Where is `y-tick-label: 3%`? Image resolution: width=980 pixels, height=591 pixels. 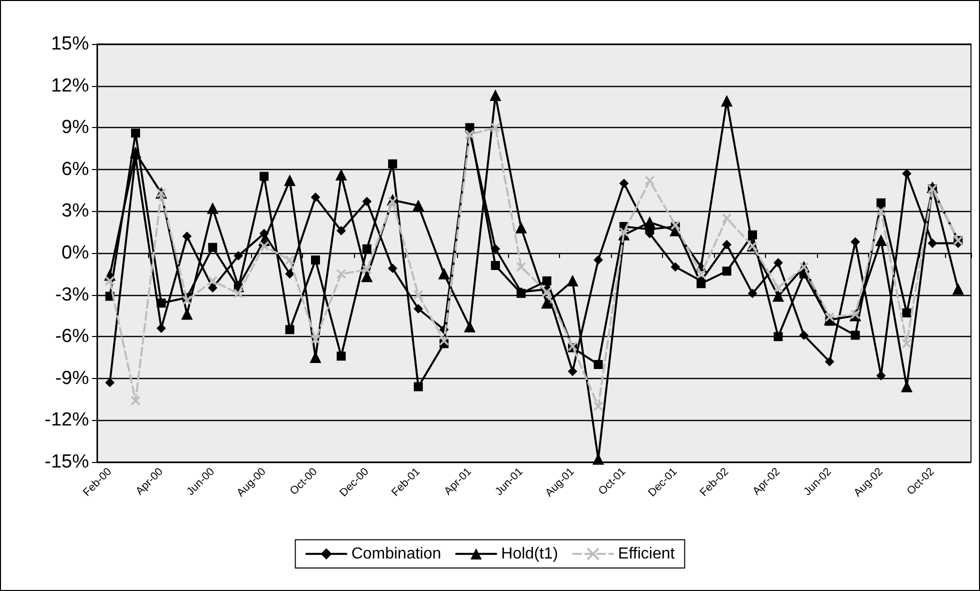
y-tick-label: 3% is located at coordinates (76, 211).